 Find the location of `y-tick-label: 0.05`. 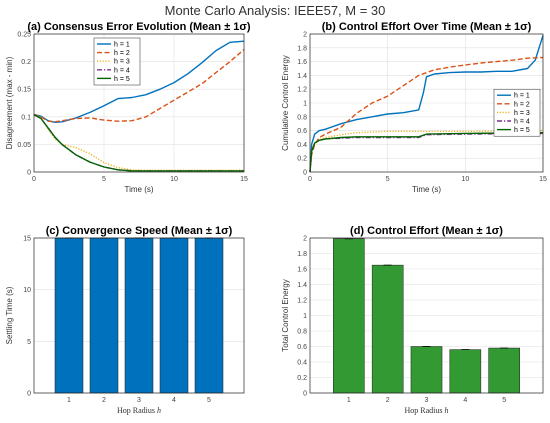

y-tick-label: 0.05 is located at coordinates (24, 145).